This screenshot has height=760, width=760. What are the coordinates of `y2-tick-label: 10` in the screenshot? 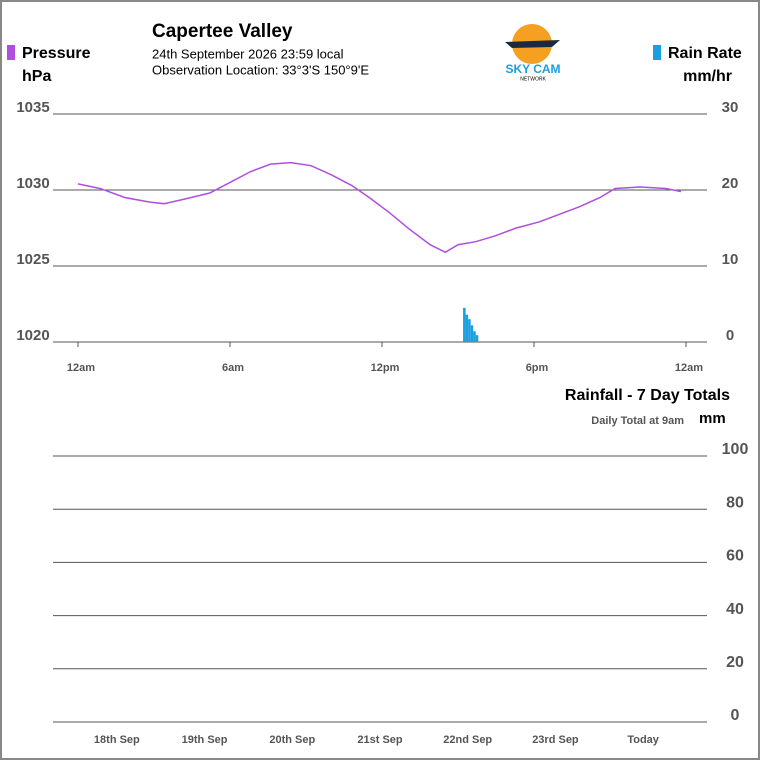 It's located at (730, 259).